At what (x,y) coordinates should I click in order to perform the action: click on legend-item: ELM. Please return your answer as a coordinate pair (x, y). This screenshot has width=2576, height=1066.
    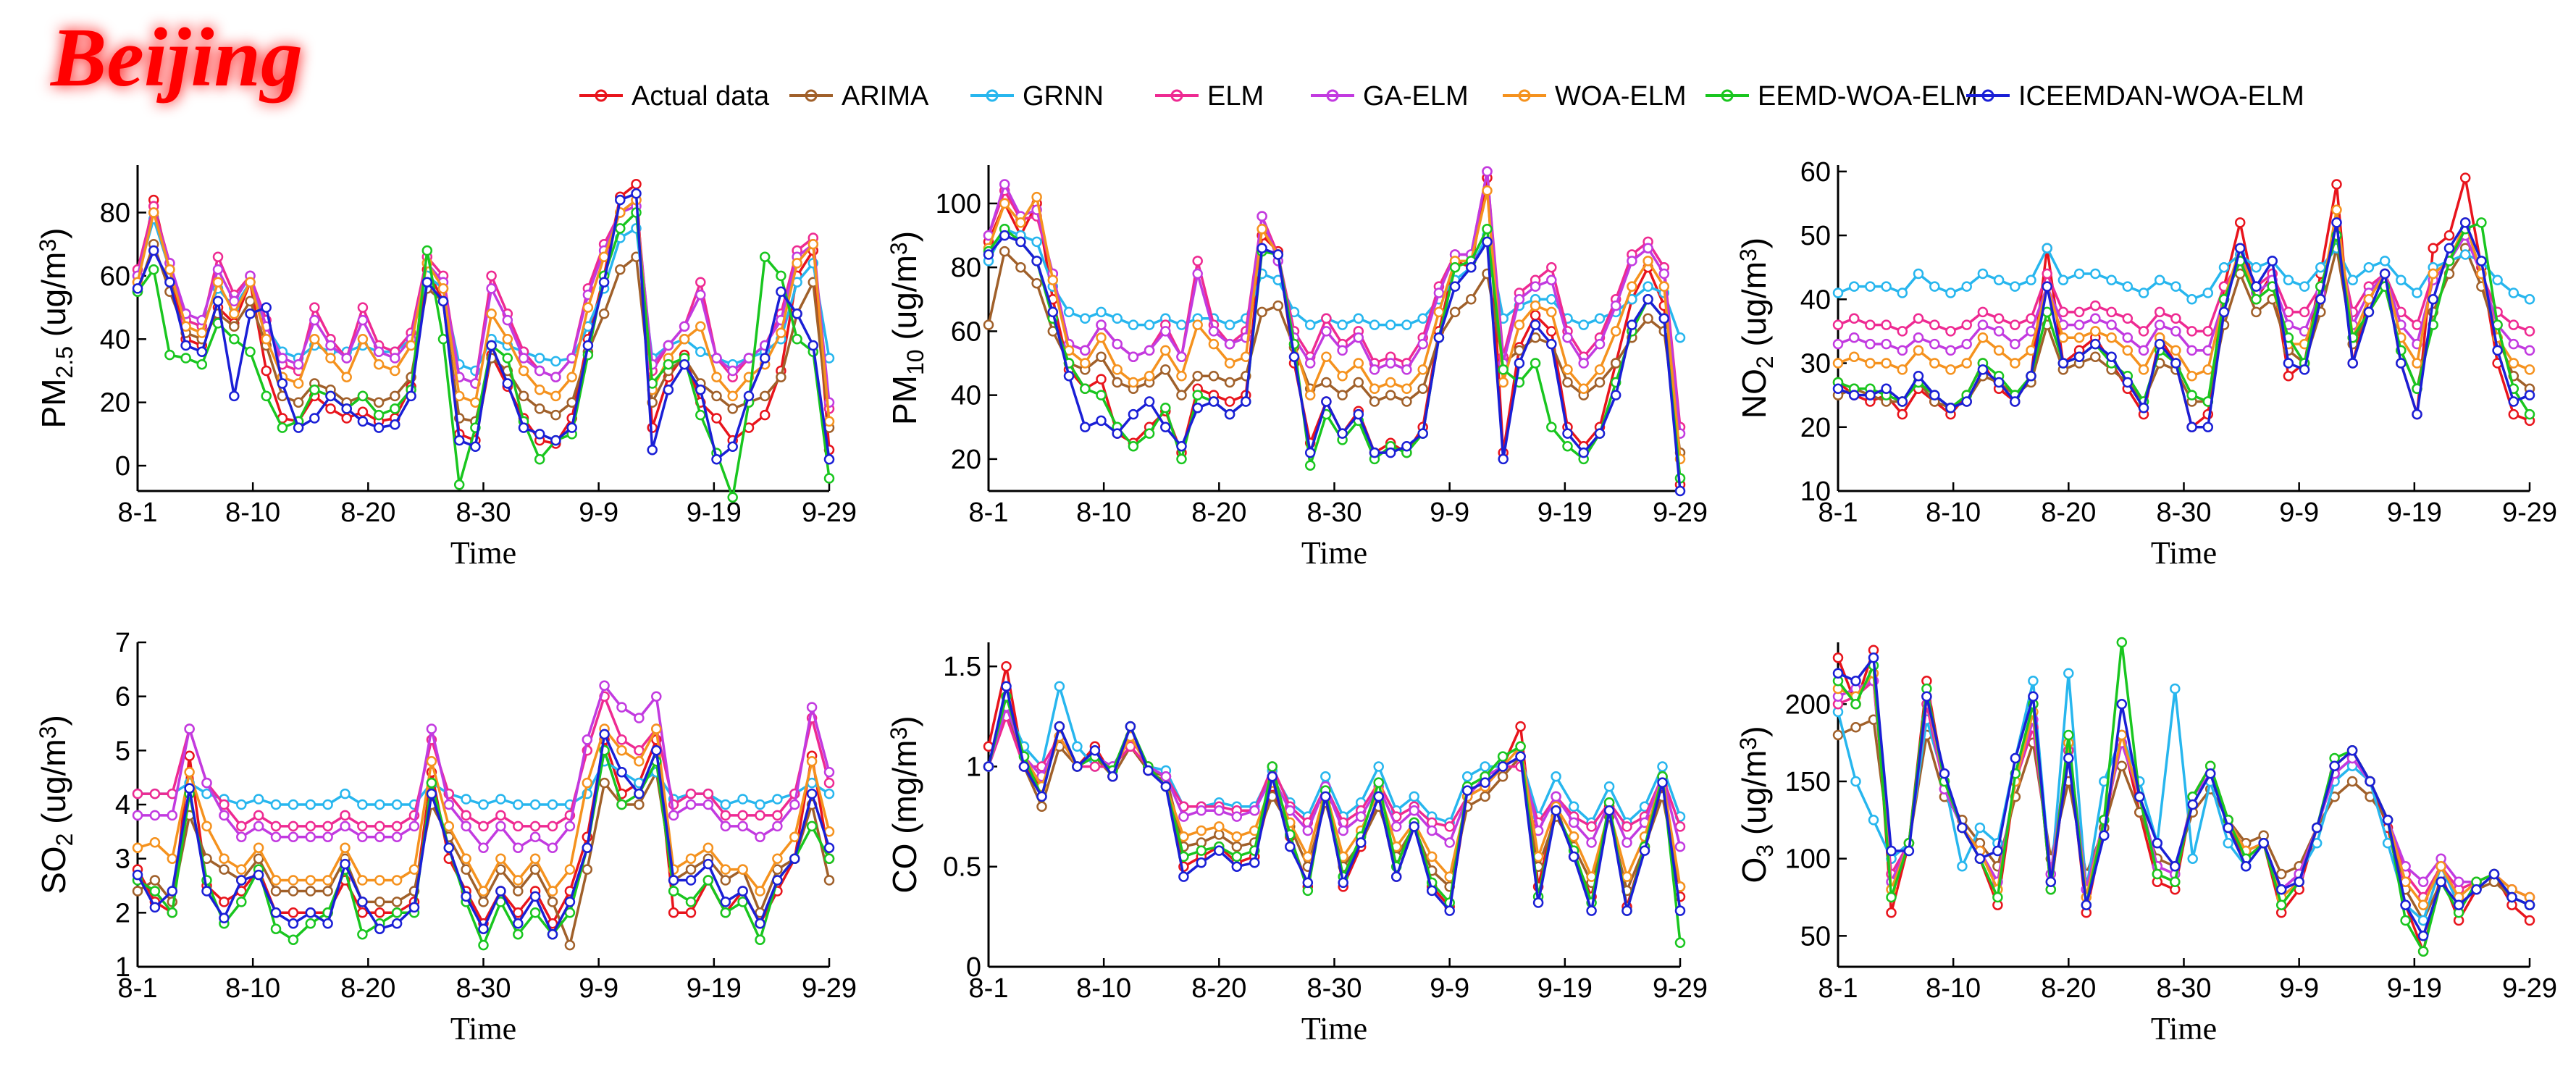
    Looking at the image, I should click on (1209, 97).